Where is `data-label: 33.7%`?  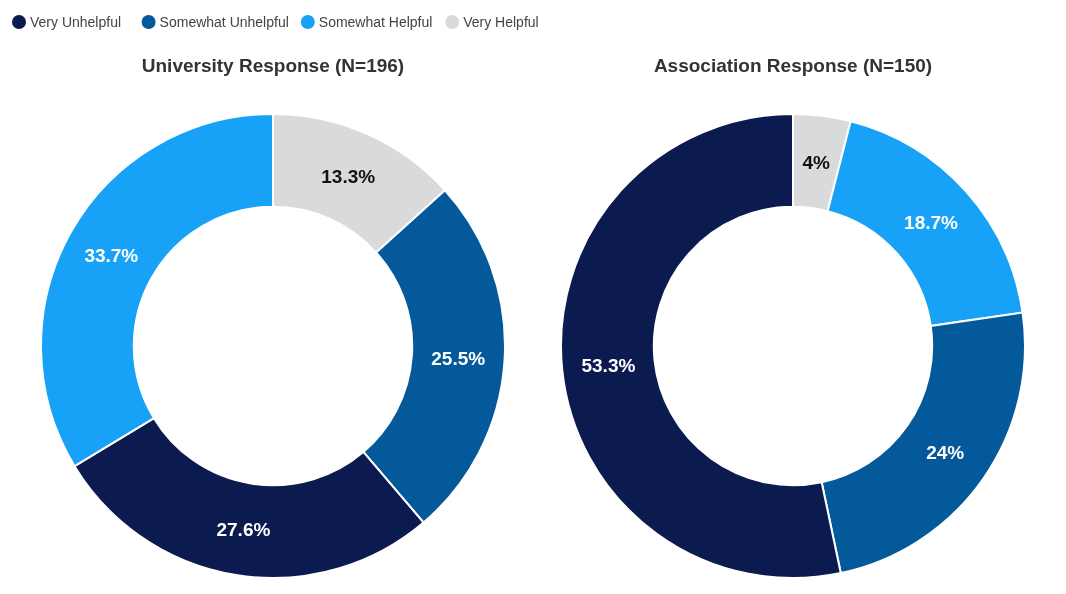
data-label: 33.7% is located at coordinates (111, 255).